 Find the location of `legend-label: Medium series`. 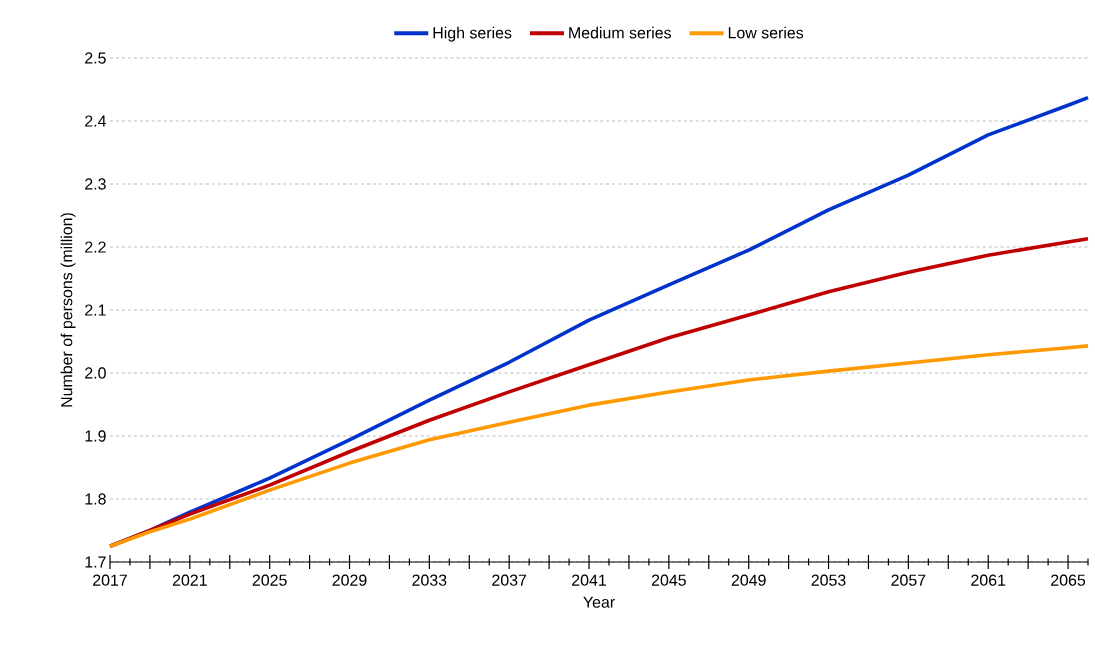

legend-label: Medium series is located at coordinates (620, 32).